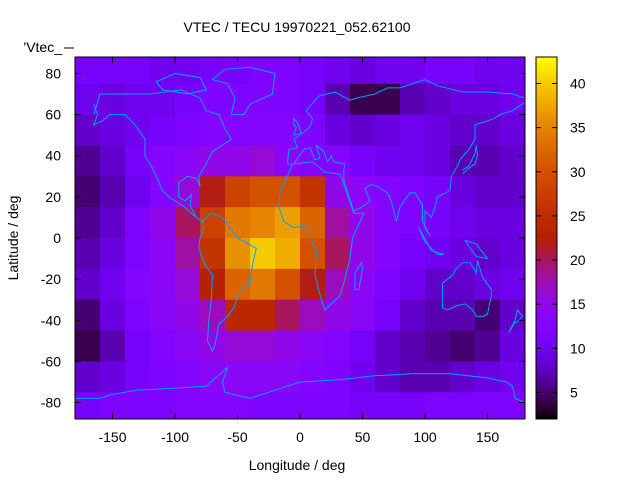  I want to click on y-tick-label: -20, so click(51, 279).